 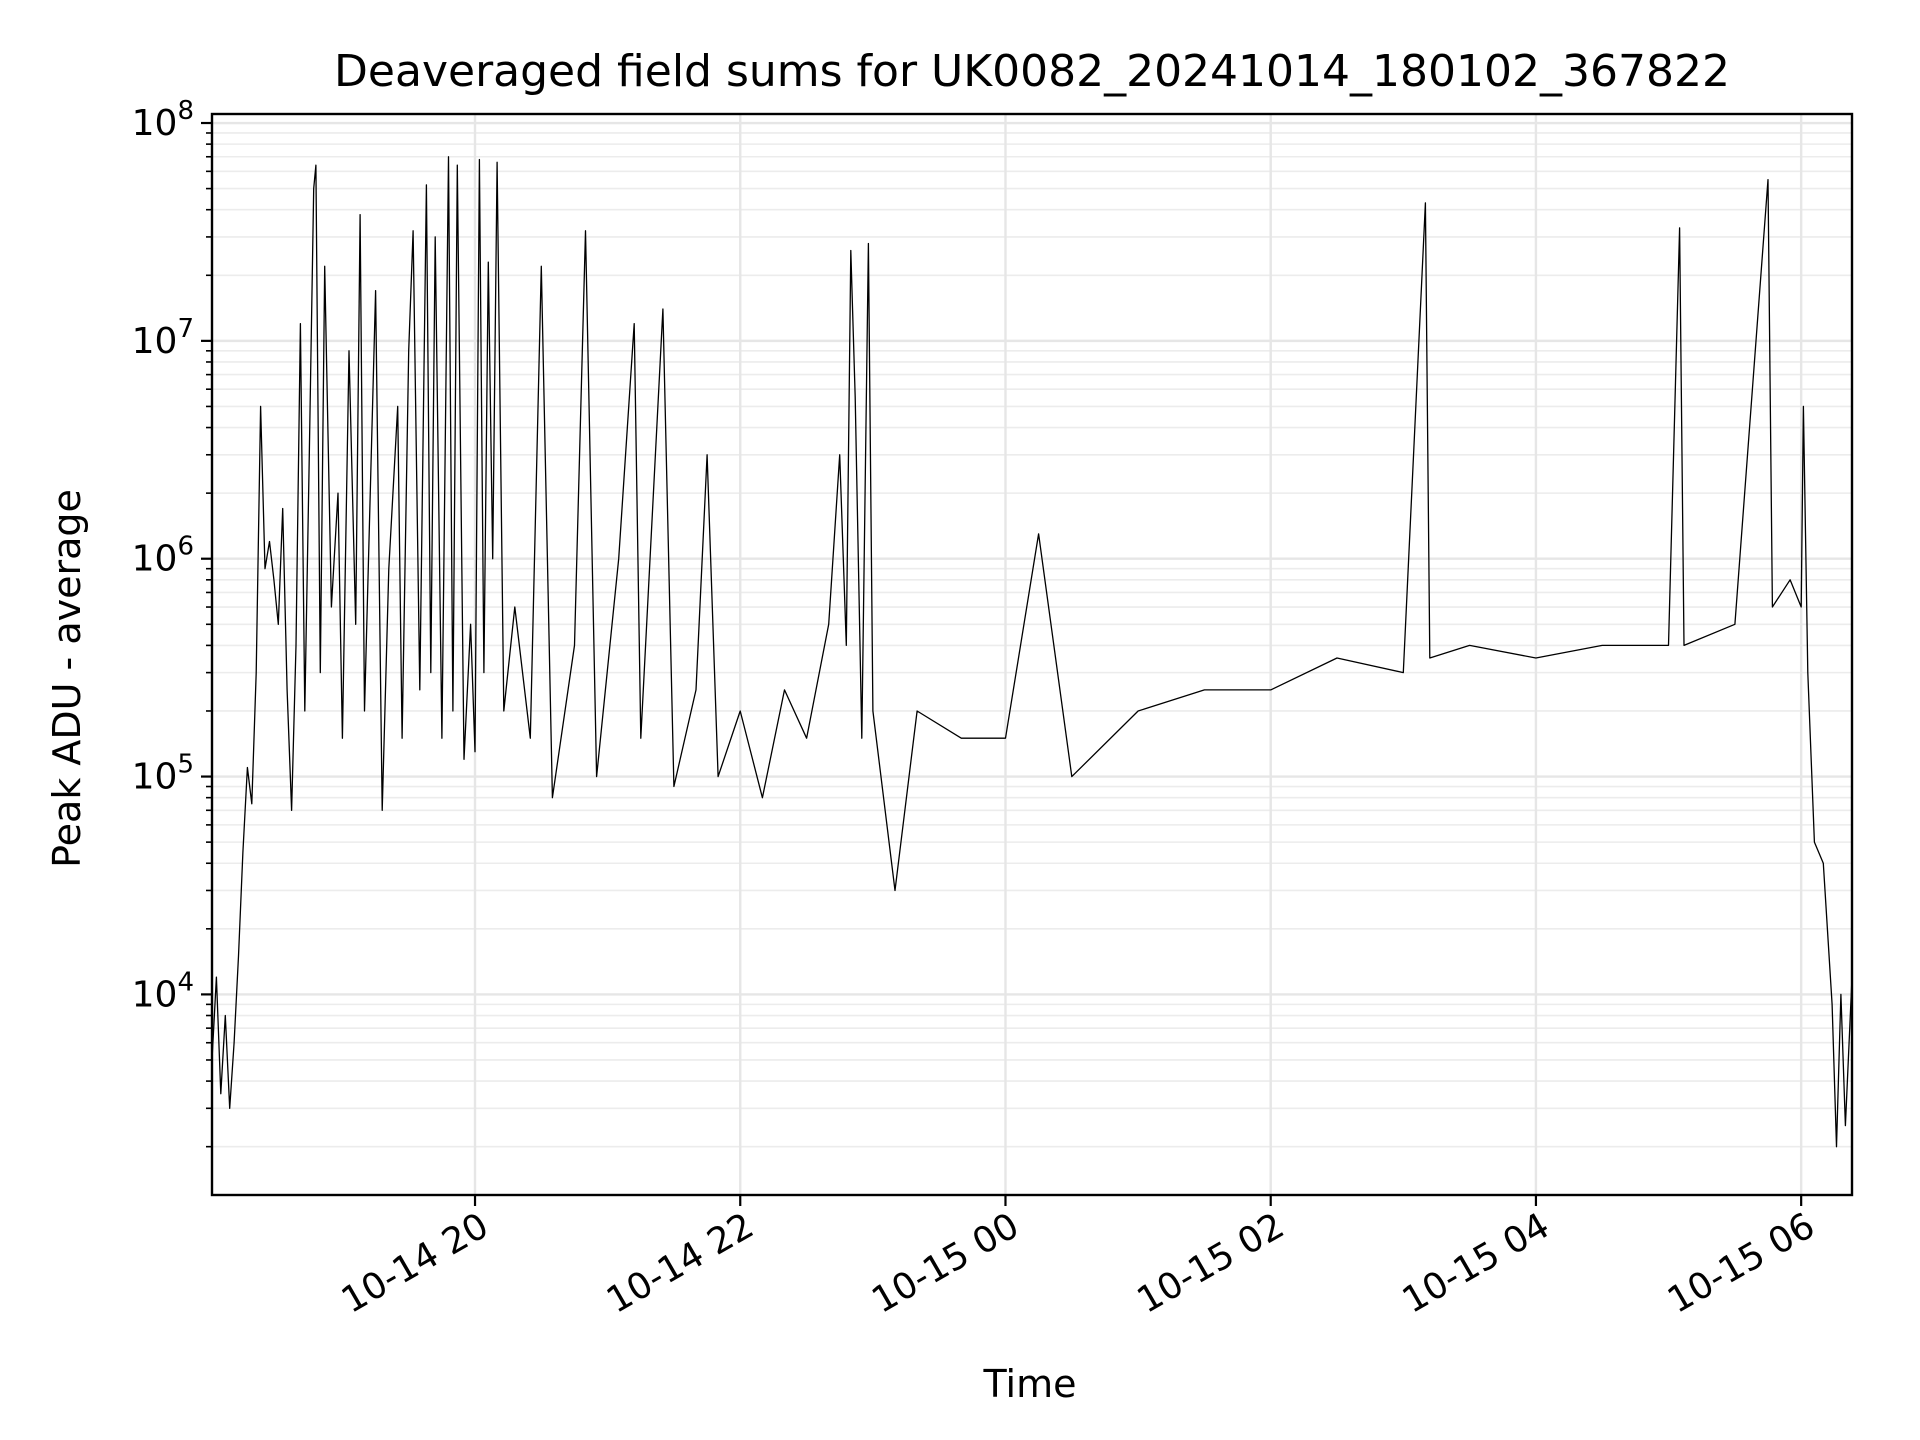 What do you see at coordinates (67, 678) in the screenshot?
I see `y-axis-label: Peak ADU - average` at bounding box center [67, 678].